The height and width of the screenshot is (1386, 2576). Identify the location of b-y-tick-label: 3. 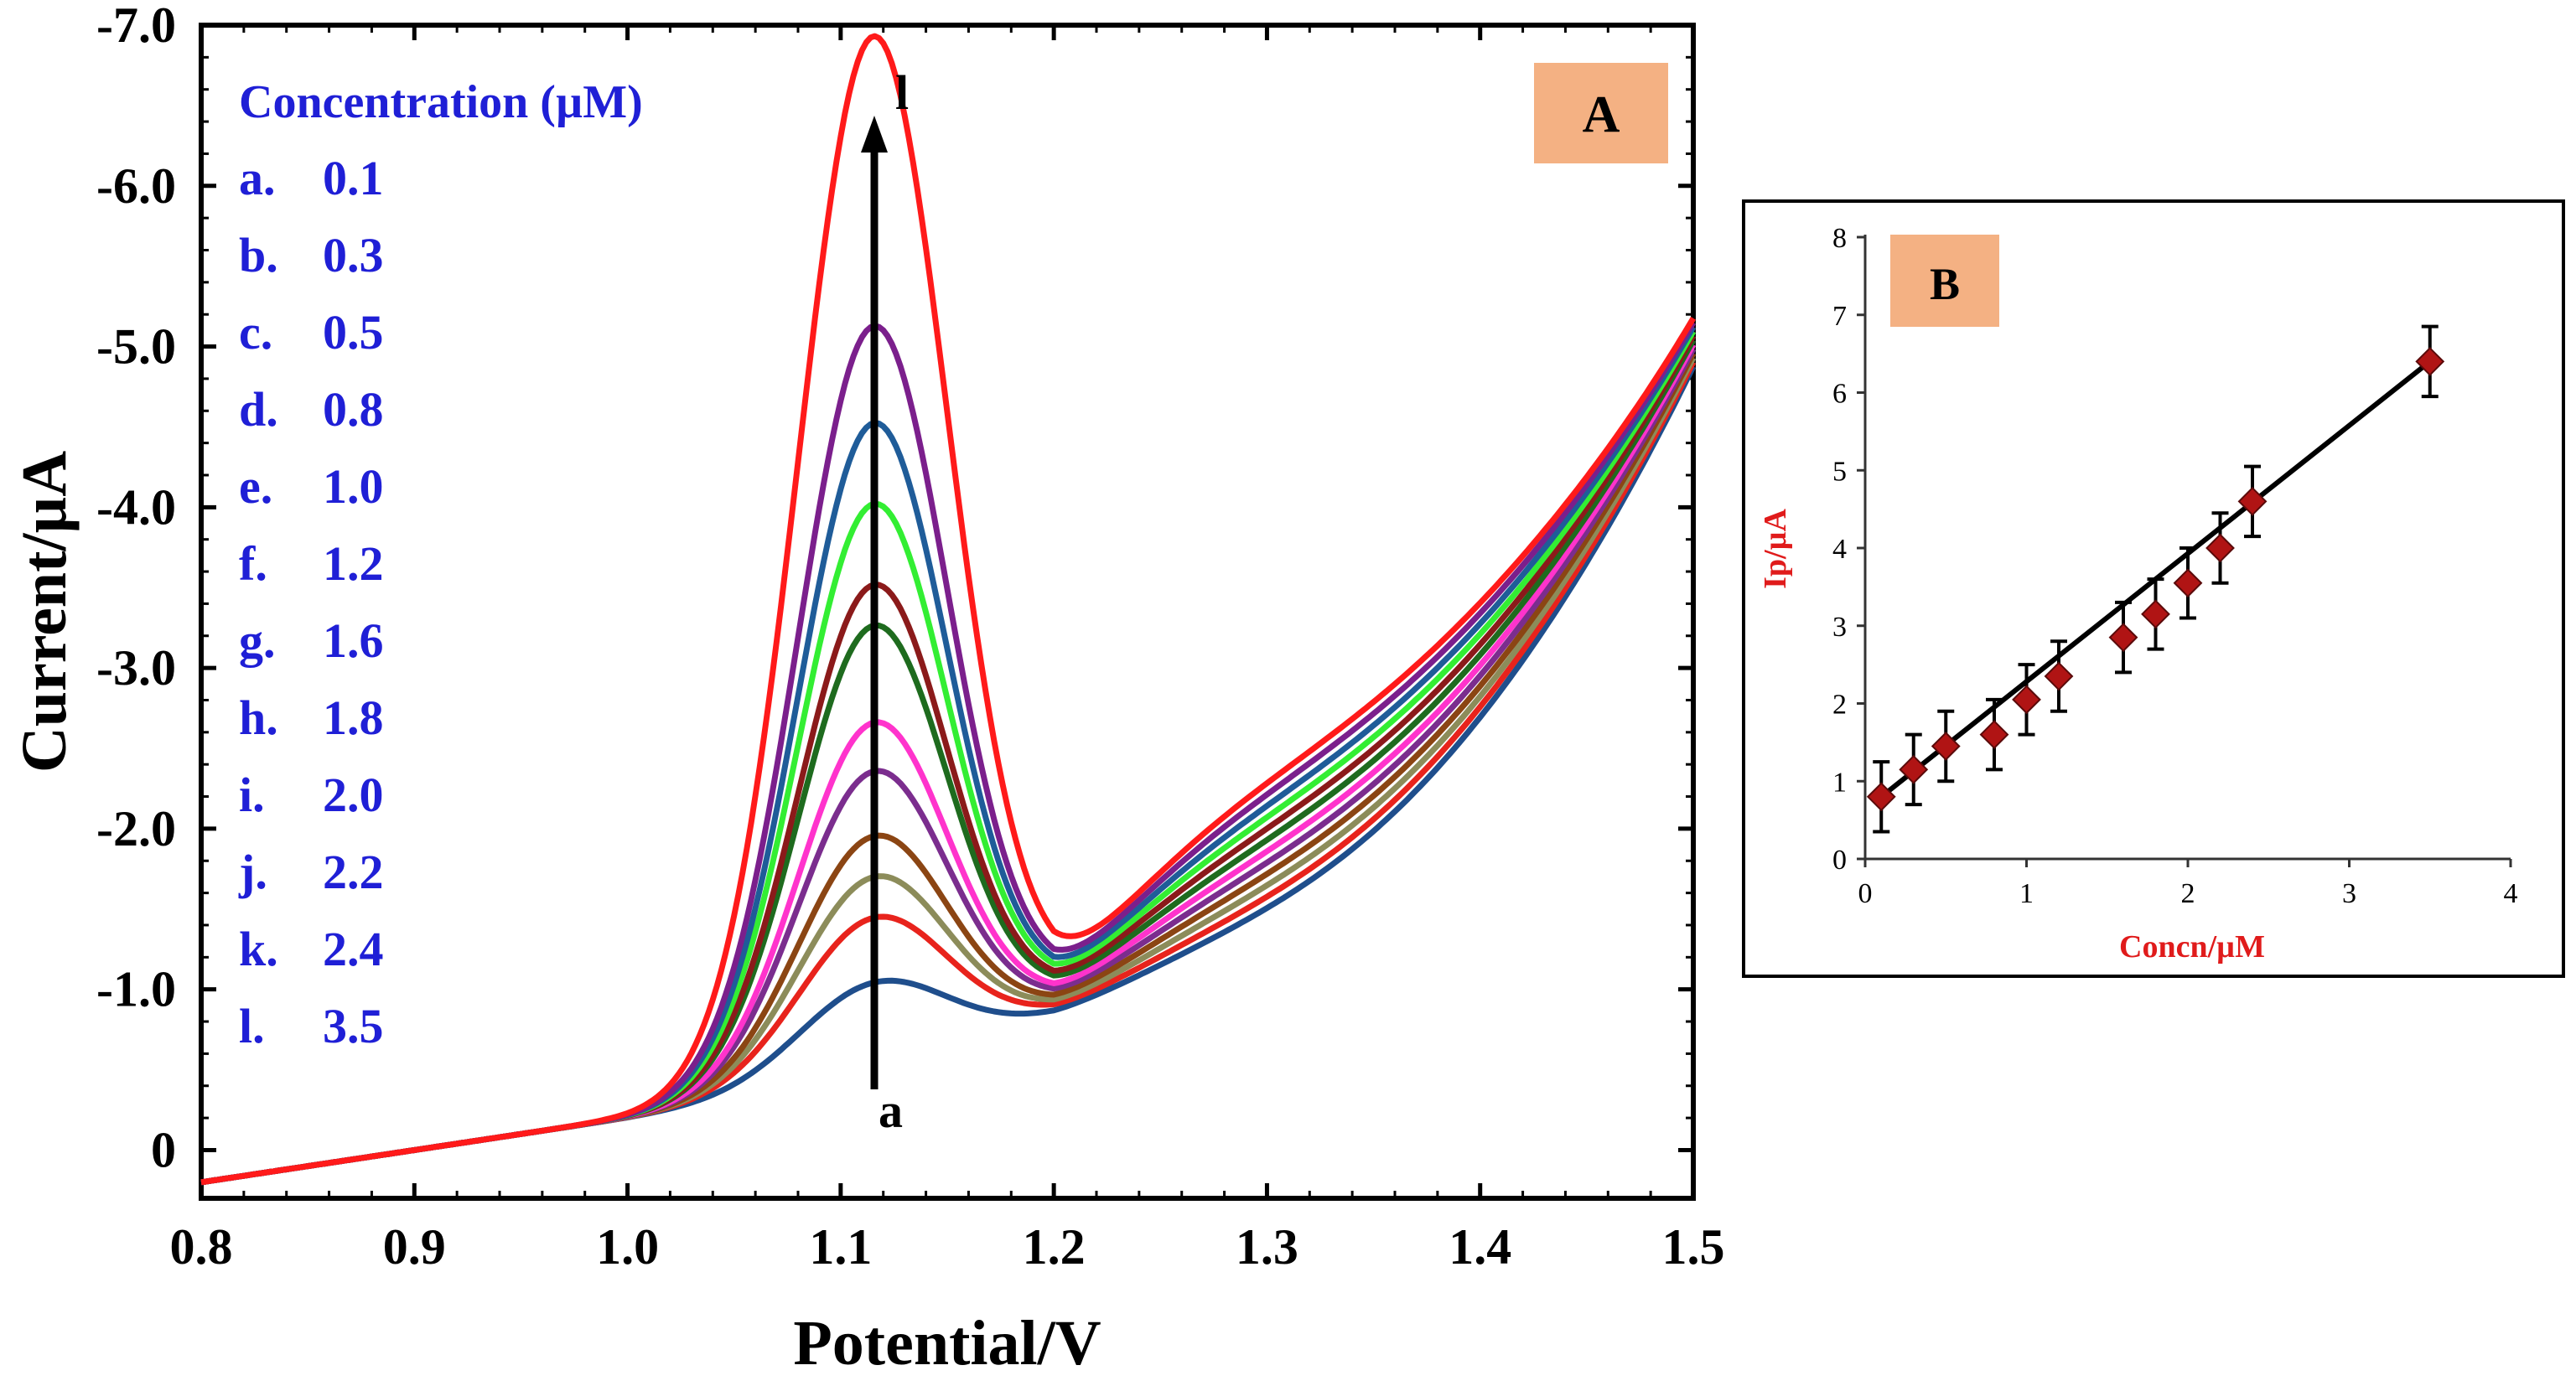
(1839, 627).